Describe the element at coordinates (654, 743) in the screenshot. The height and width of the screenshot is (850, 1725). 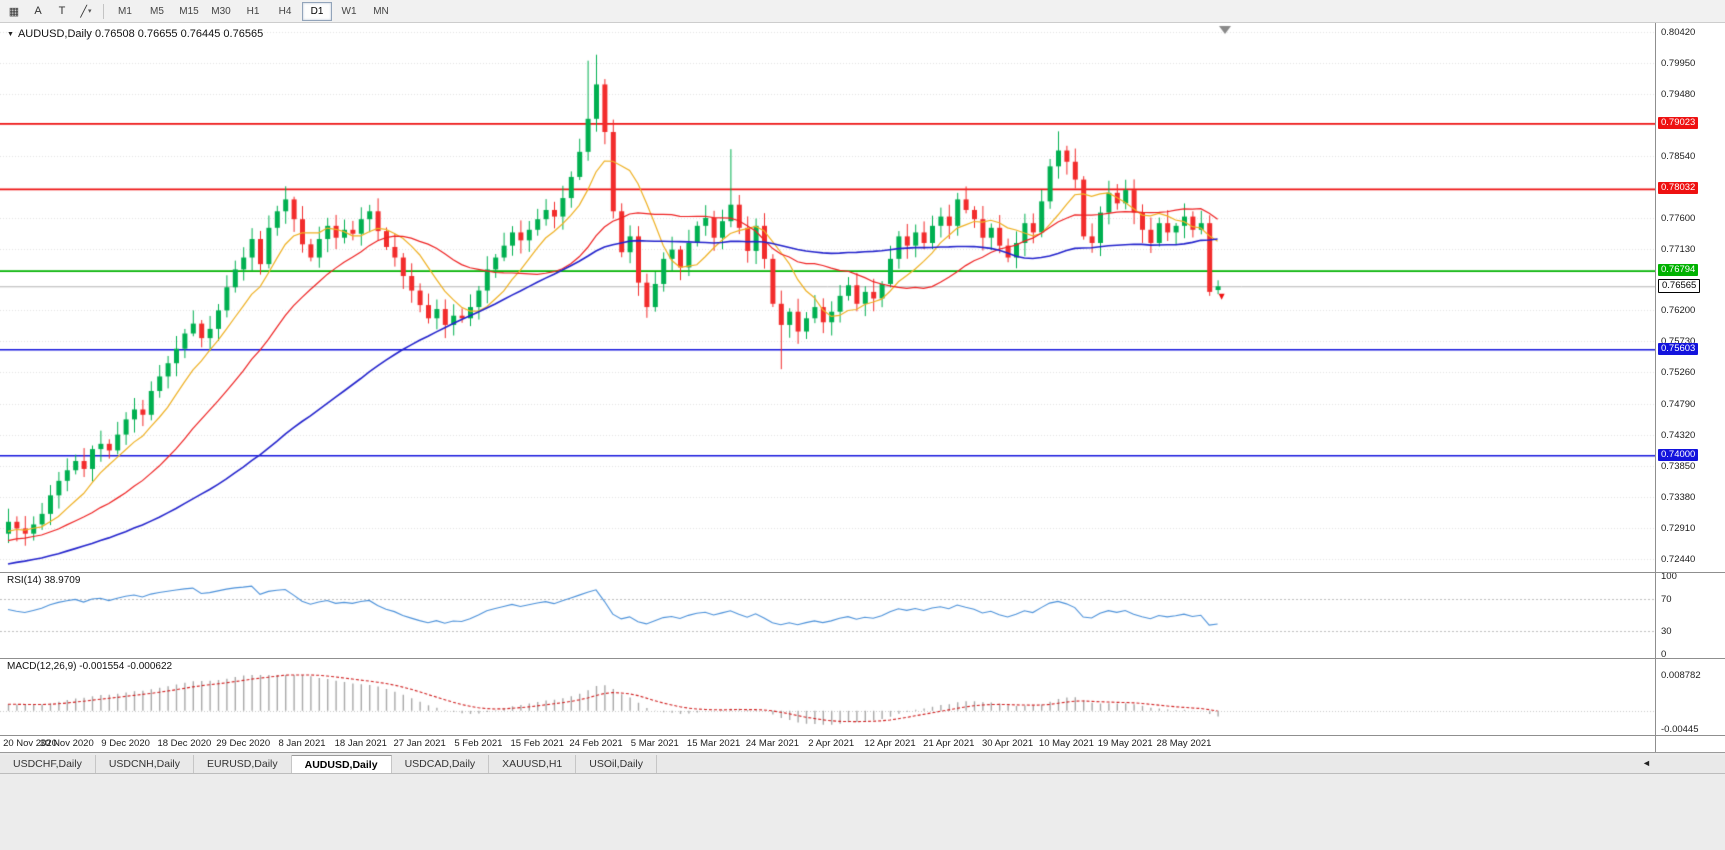
I see `date-label: 5 Mar 2021` at that location.